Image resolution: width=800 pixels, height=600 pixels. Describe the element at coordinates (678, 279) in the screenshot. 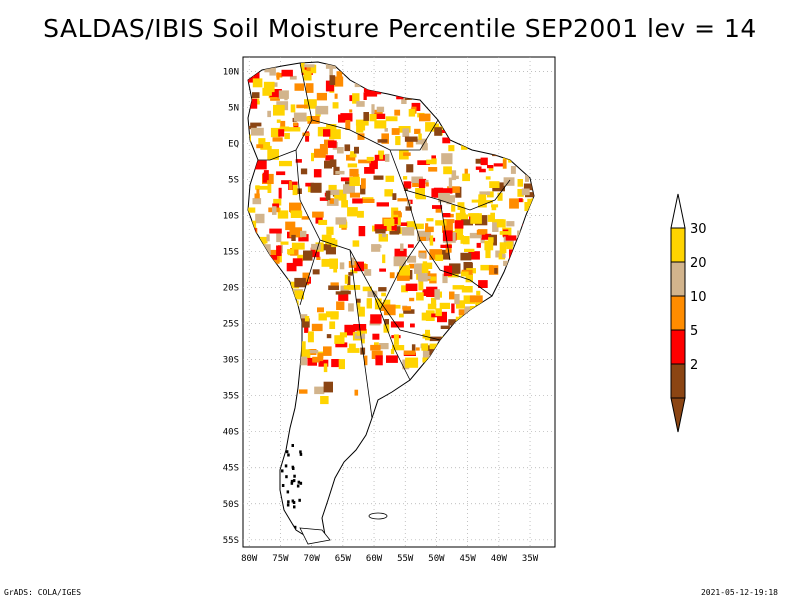

I see `legend-swatch` at that location.